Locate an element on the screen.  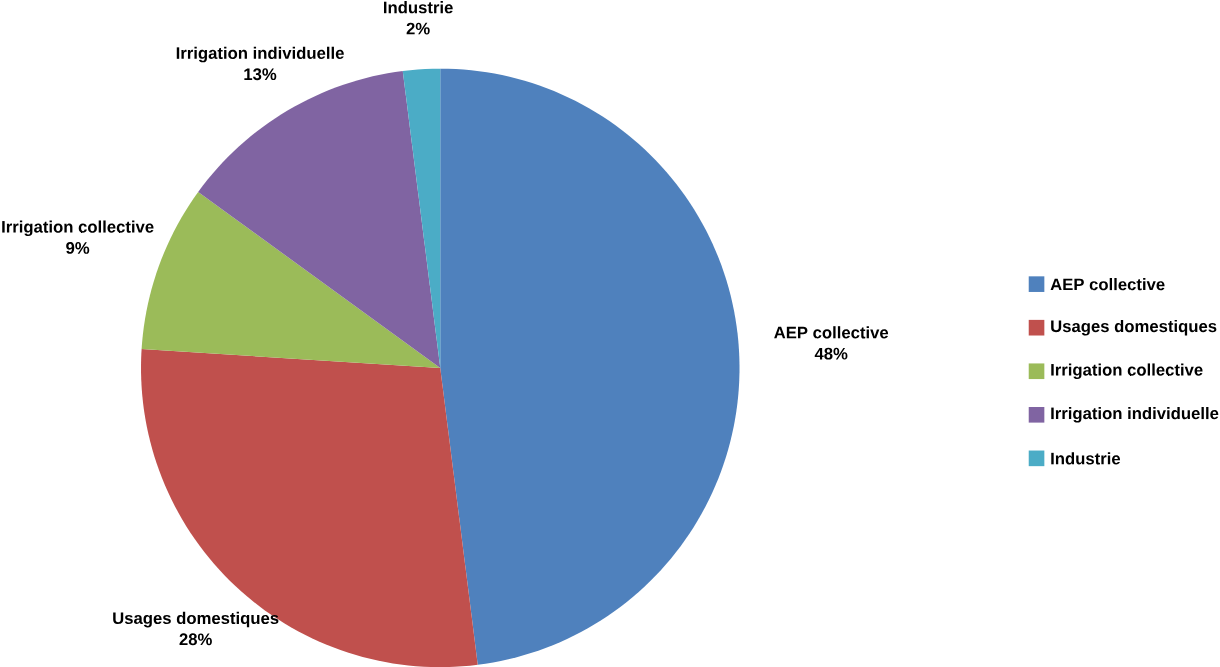
legend-label: AEP collective is located at coordinates (1107, 284).